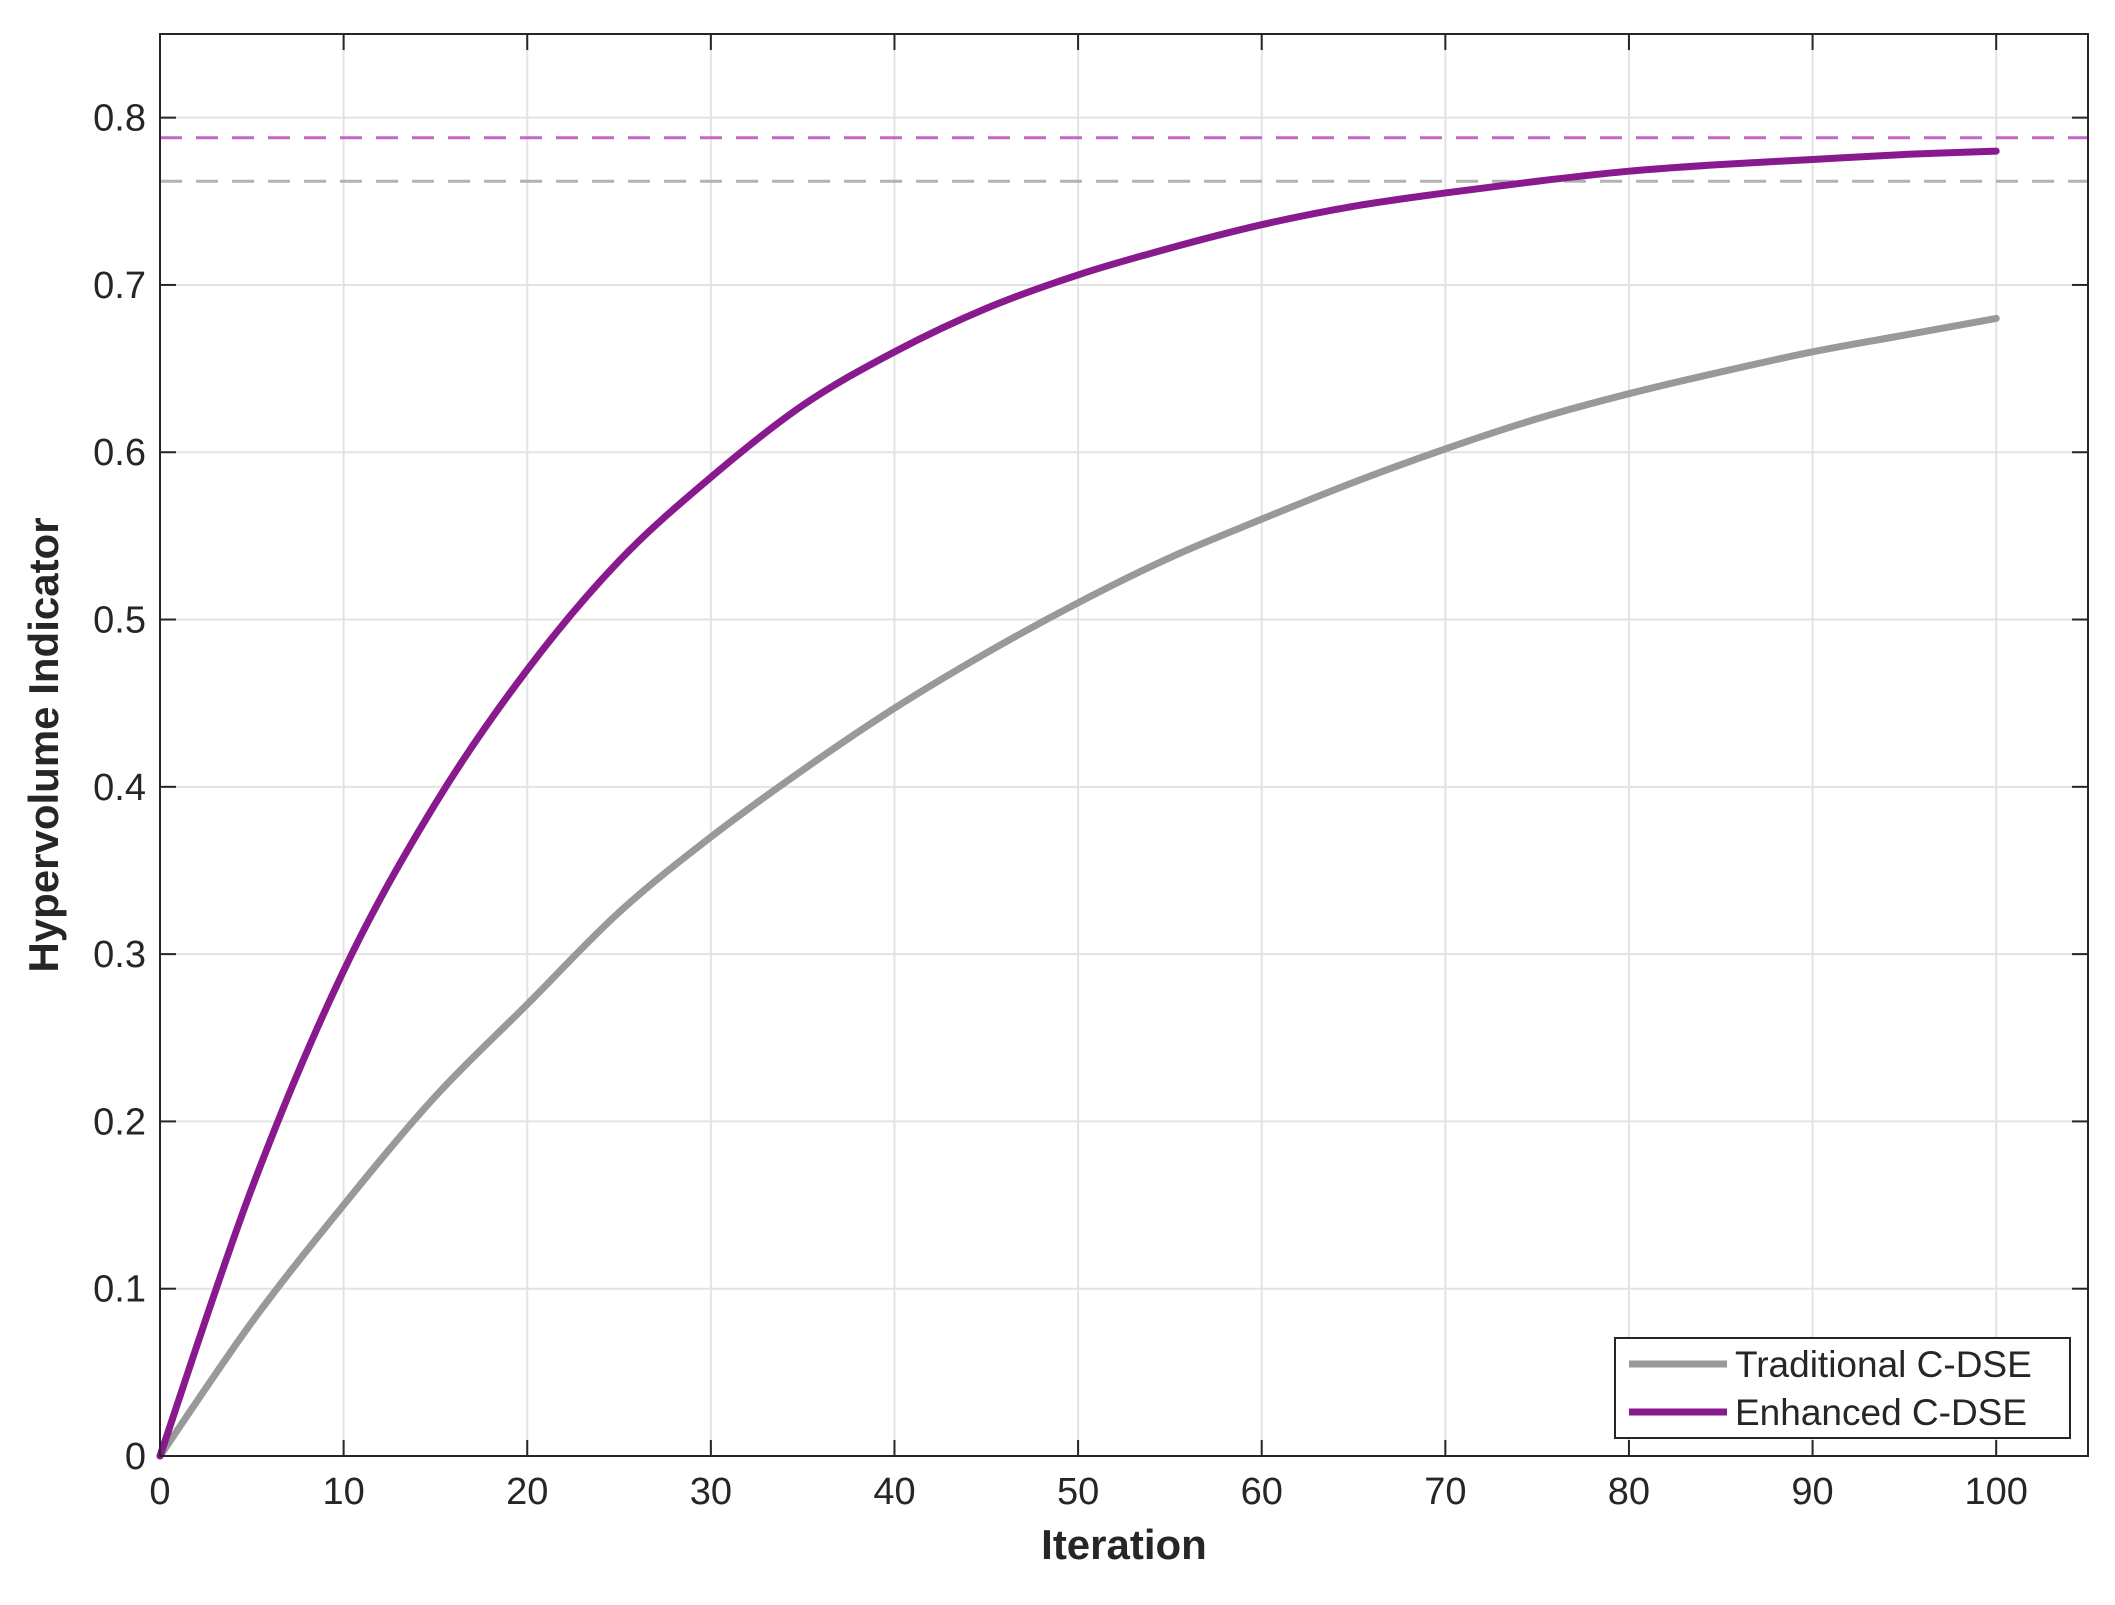 This screenshot has height=1605, width=2115. I want to click on x-tick-label-4: 40, so click(894, 1492).